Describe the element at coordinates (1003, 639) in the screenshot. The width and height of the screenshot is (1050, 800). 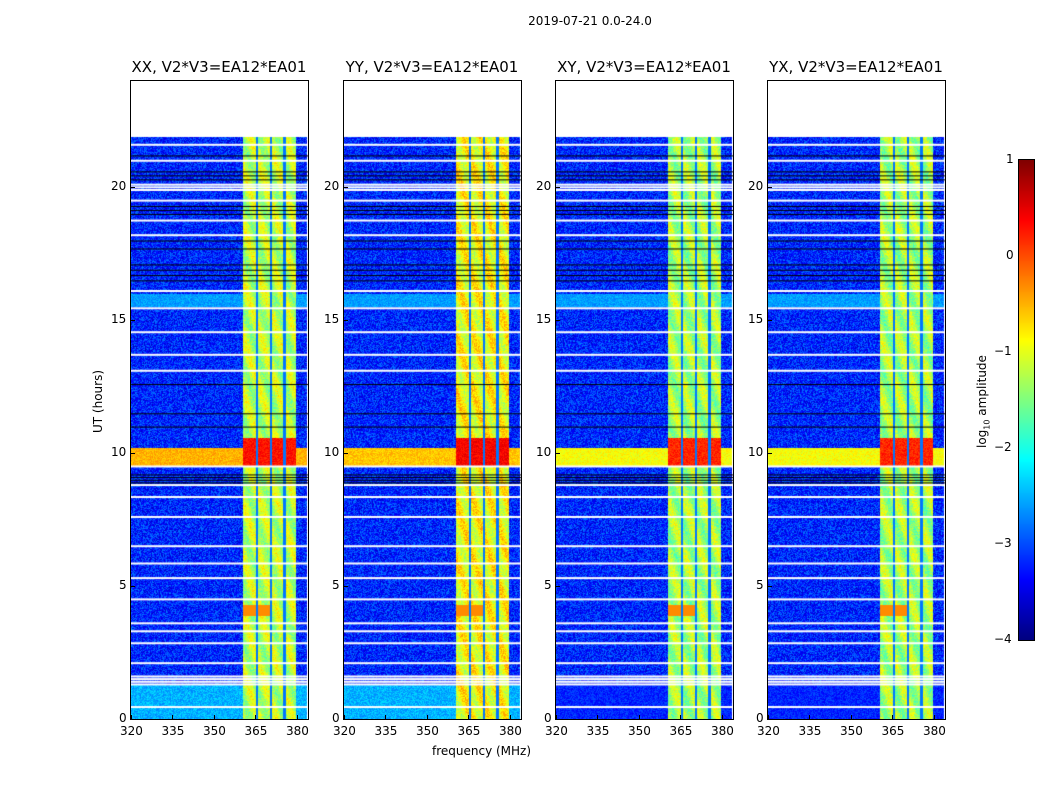
I see `colorbar-tick-label: −4` at that location.